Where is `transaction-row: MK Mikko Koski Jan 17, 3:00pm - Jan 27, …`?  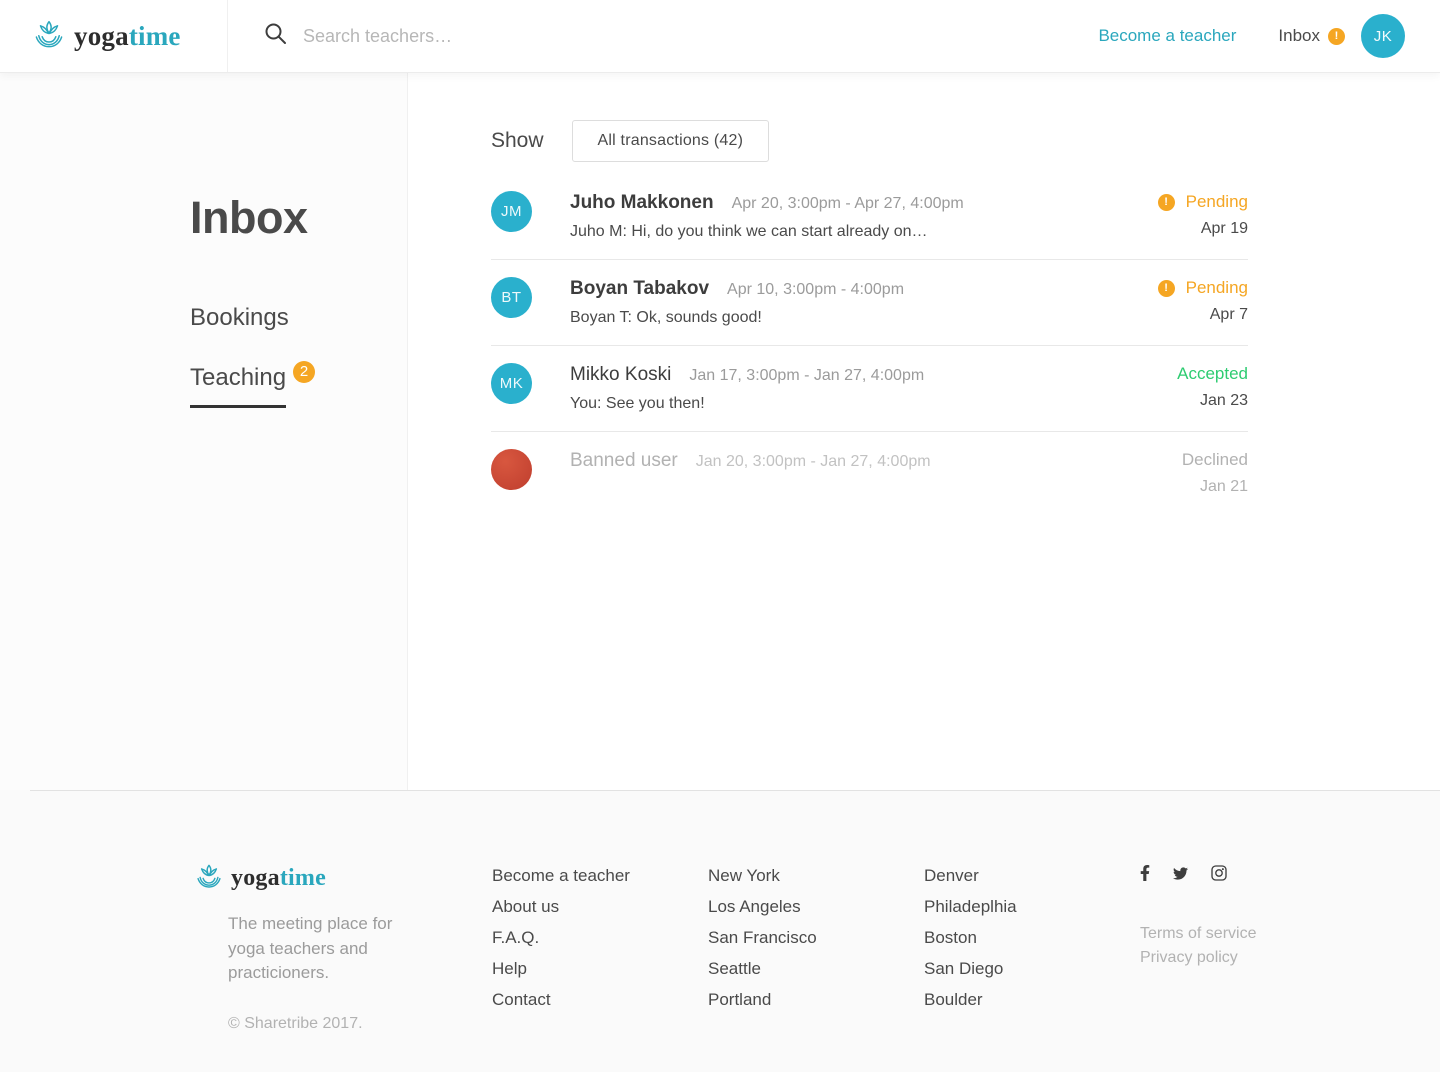
transaction-row: MK Mikko Koski Jan 17, 3:00pm - Jan 27, … is located at coordinates (869, 389).